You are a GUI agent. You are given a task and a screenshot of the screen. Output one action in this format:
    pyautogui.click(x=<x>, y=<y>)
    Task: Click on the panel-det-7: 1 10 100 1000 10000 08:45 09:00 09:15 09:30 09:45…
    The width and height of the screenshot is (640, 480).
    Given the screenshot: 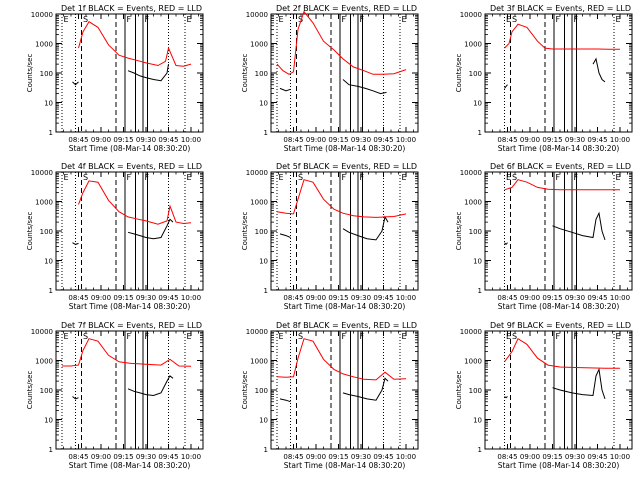 What is the action you would take?
    pyautogui.click(x=115, y=395)
    